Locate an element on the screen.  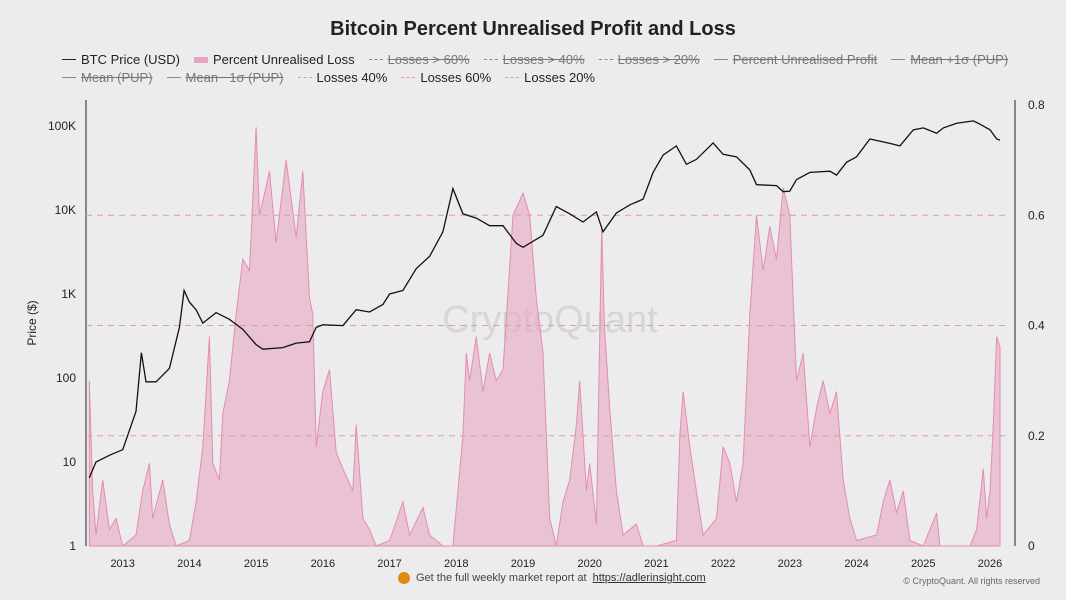
y-right-tick-label: 0.4 is located at coordinates (1036, 326).